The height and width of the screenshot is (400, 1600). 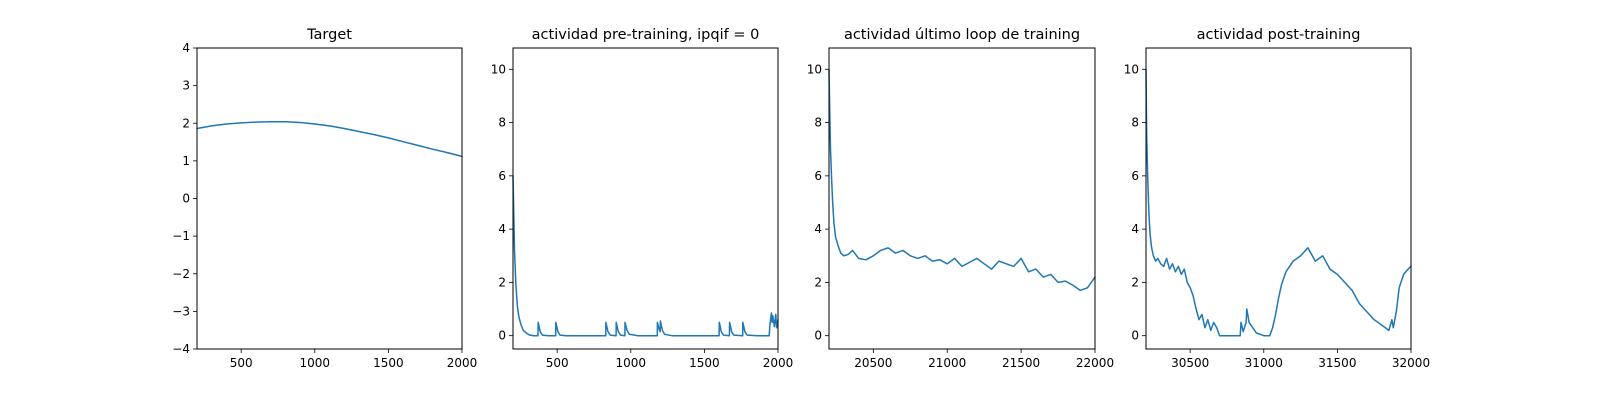 What do you see at coordinates (181, 274) in the screenshot?
I see `y-tick-label: −2` at bounding box center [181, 274].